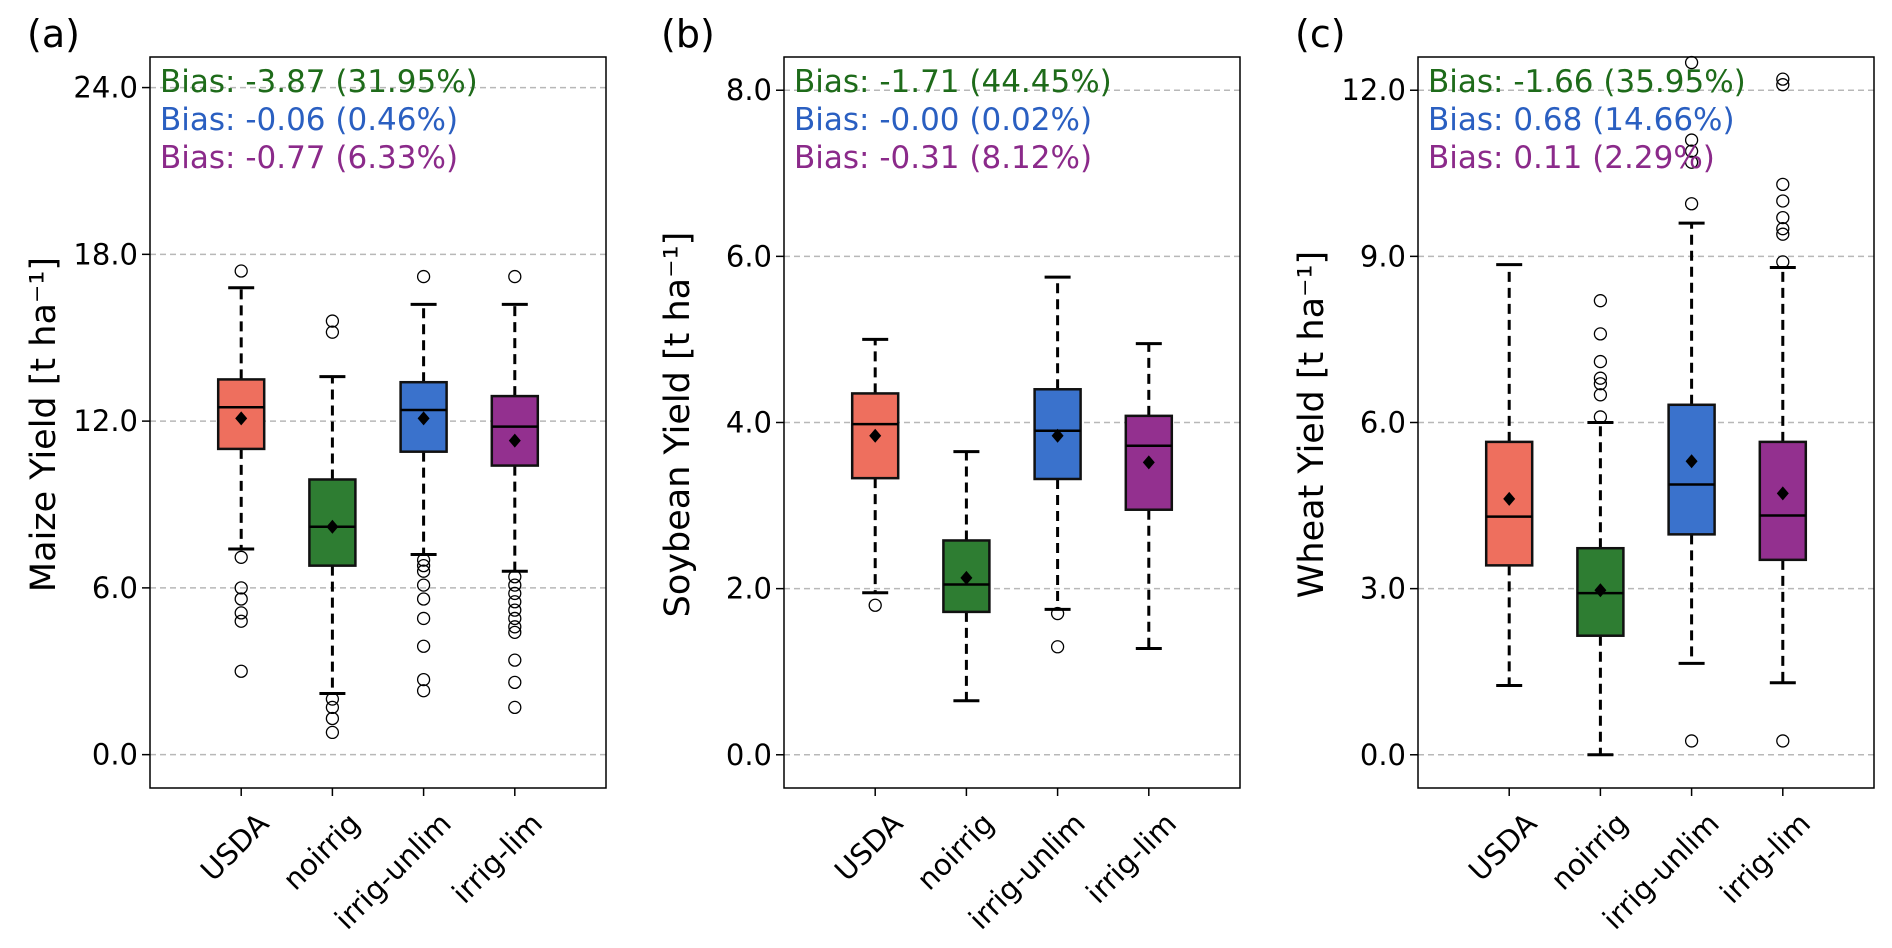 The image size is (1892, 948). What do you see at coordinates (1581, 120) in the screenshot?
I see `bias-annotation: Bias: 0.68 (14.66%)` at bounding box center [1581, 120].